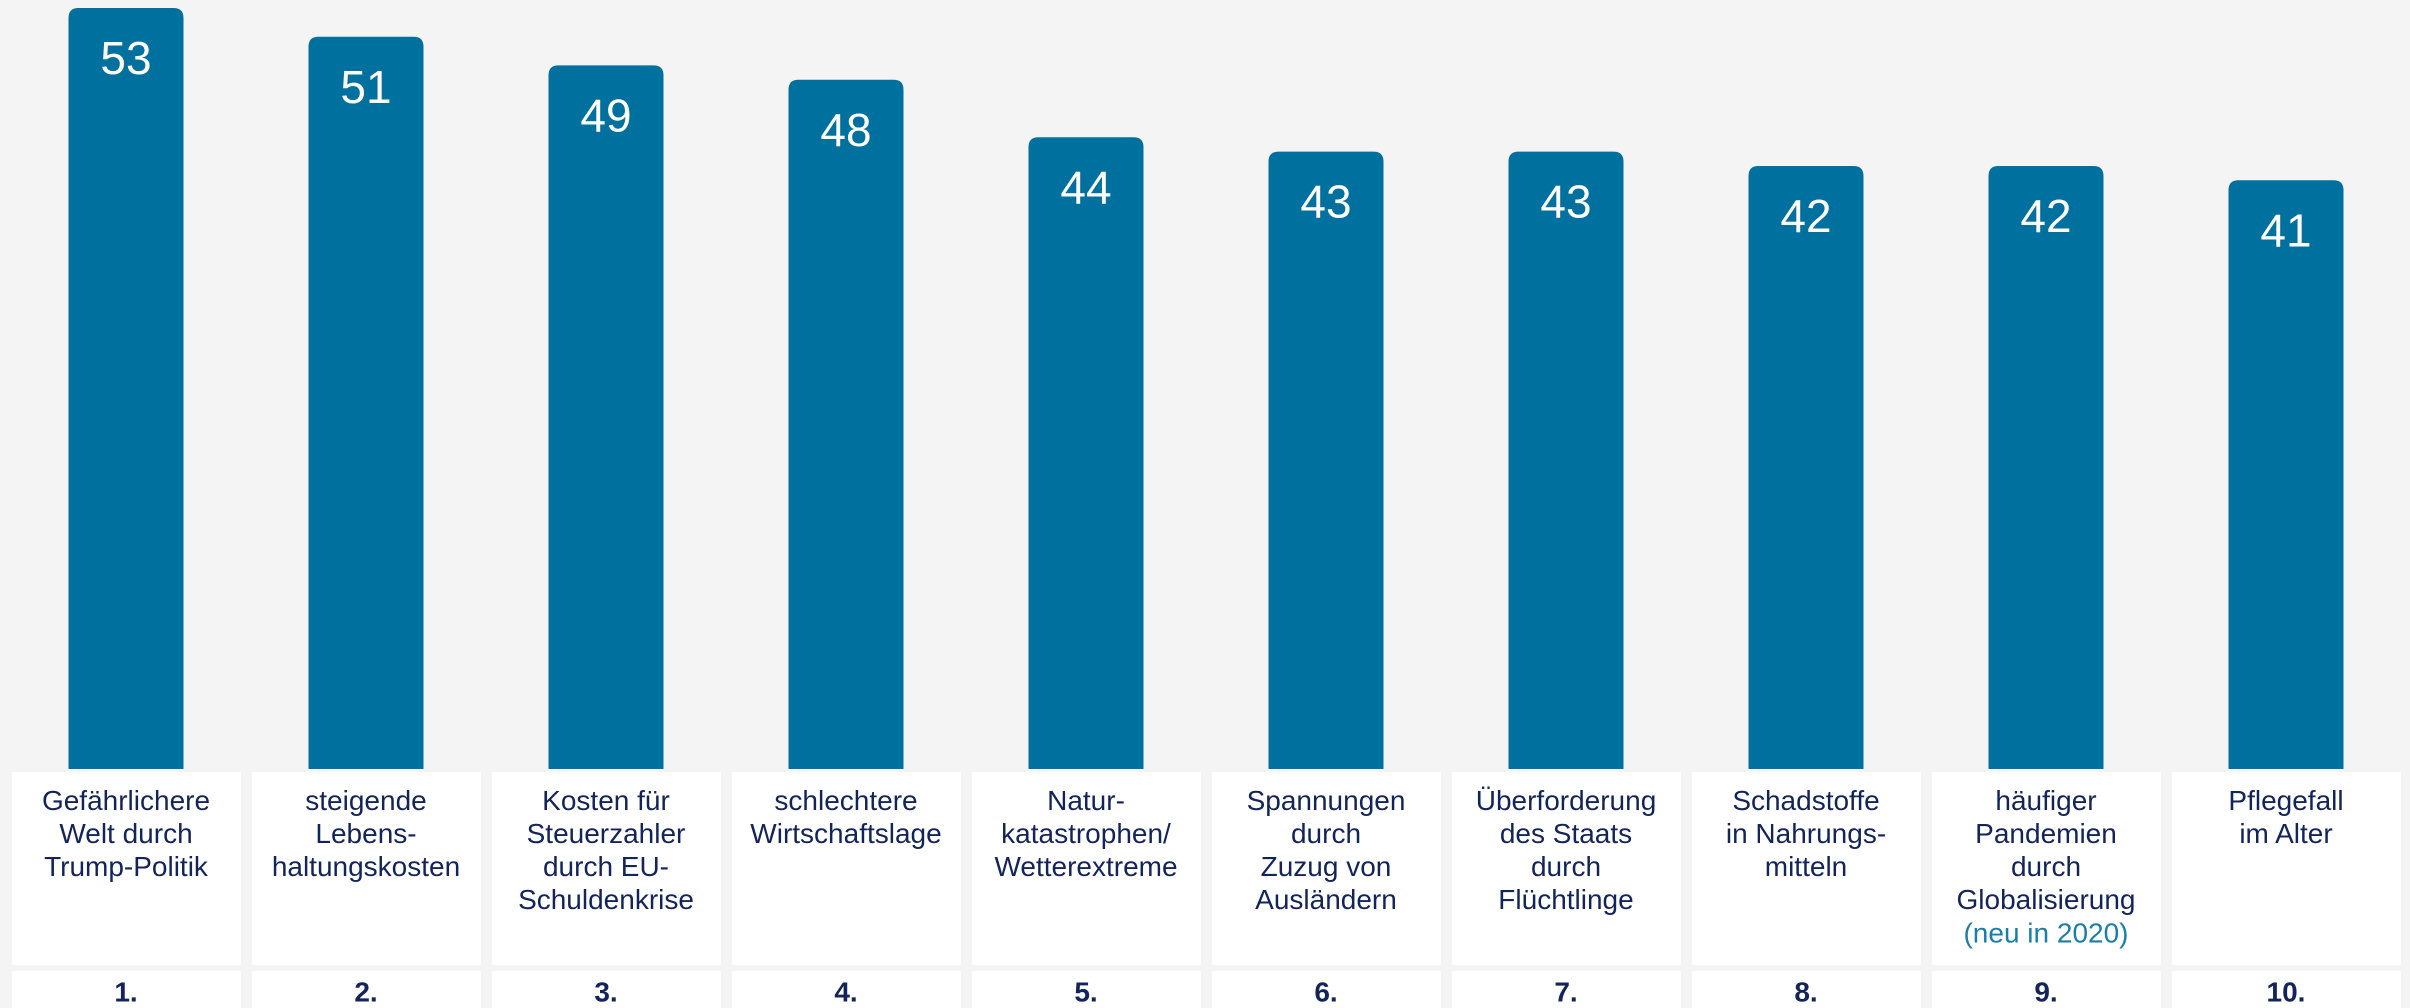 The image size is (2410, 1008). I want to click on category-label: Spannungen durch Zuzug von Ausländern, so click(1326, 850).